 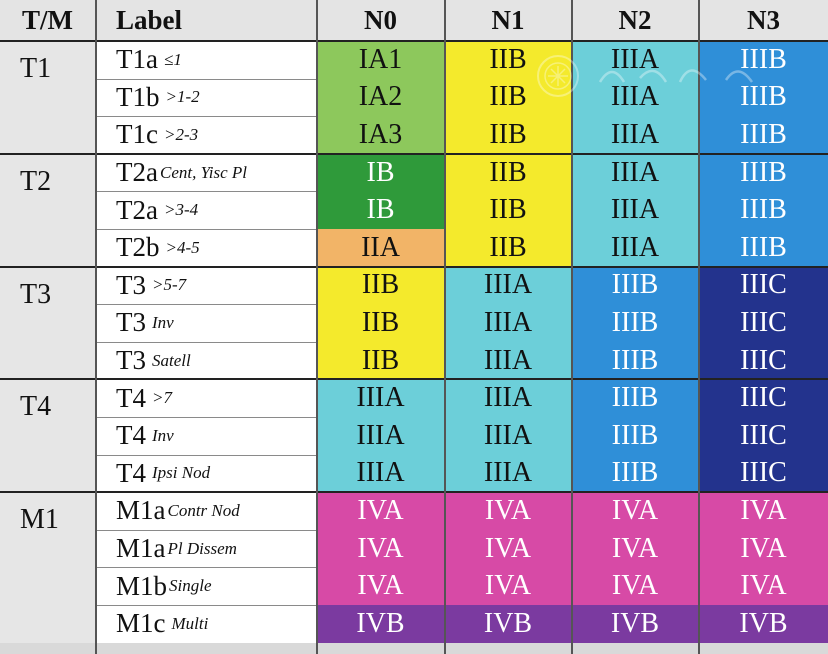 I want to click on stage-cell-n1: IVB, so click(x=508, y=624).